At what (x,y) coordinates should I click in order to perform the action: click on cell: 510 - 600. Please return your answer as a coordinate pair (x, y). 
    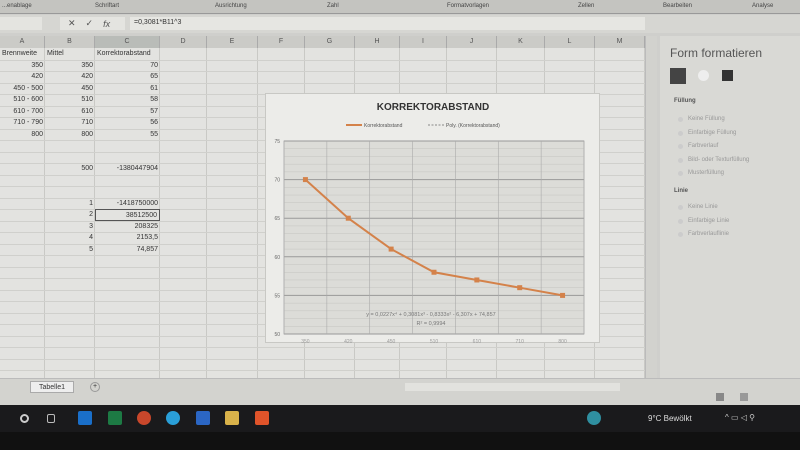
    Looking at the image, I should click on (28, 99).